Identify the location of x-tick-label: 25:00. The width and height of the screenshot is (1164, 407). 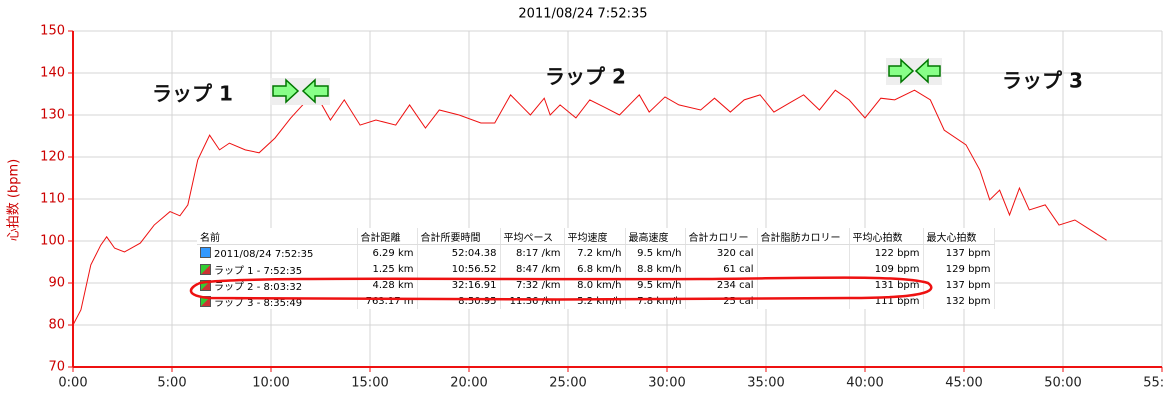
(567, 383).